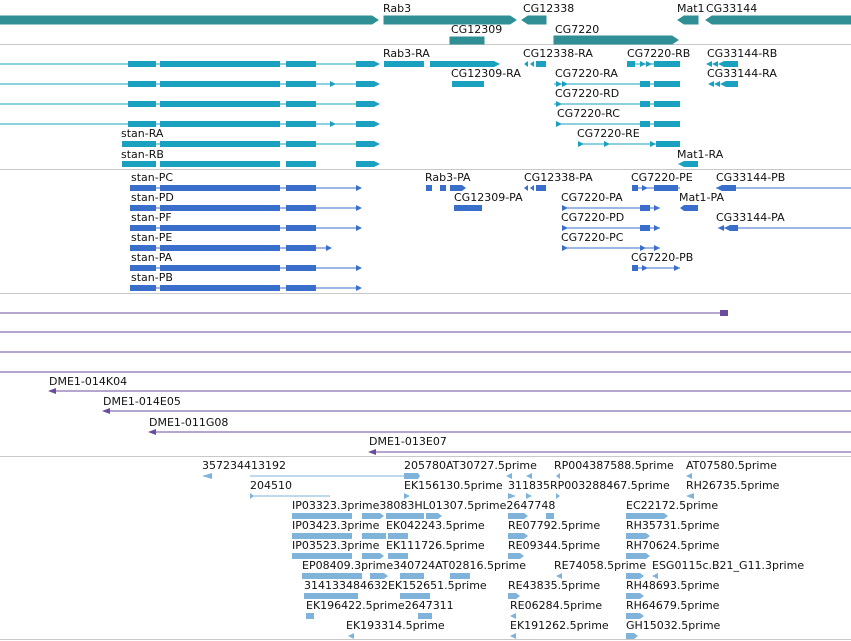  What do you see at coordinates (558, 177) in the screenshot?
I see `protein-label: CG12338-PA` at bounding box center [558, 177].